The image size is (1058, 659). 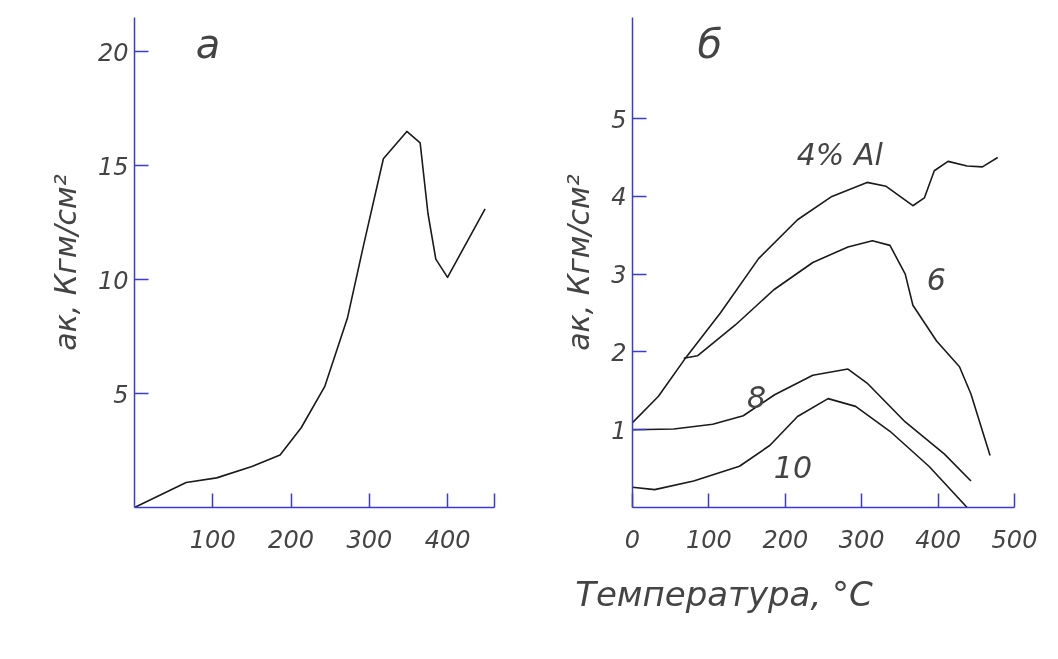 I want to click on x-axis-title: Температура, °C, so click(x=724, y=594).